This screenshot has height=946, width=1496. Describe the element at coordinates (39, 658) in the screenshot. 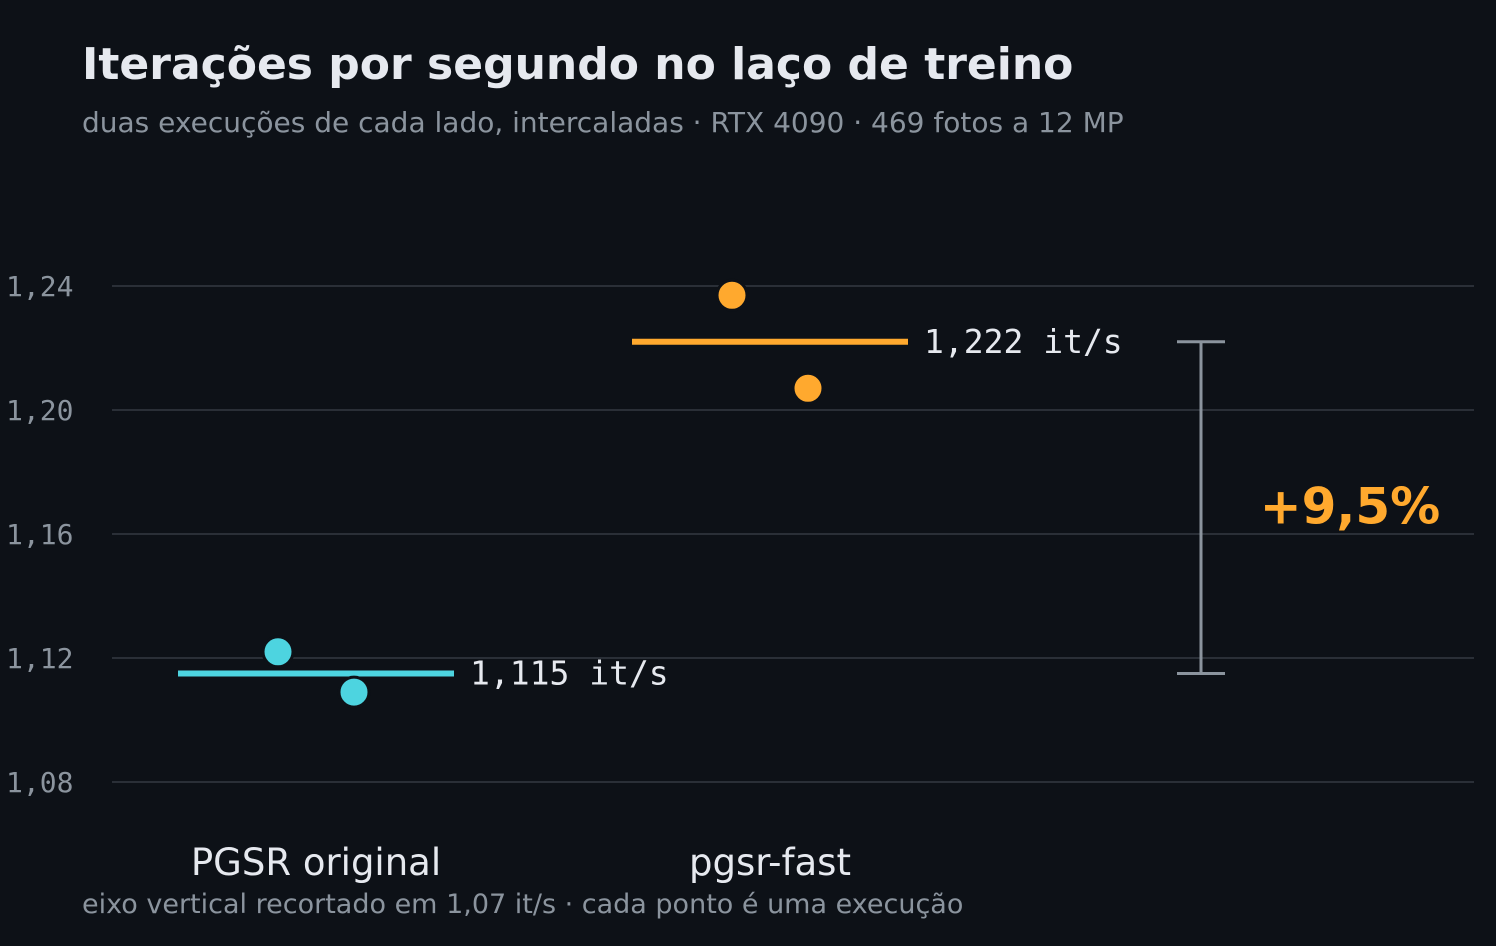

I see `y-tick-label: 1,12` at that location.